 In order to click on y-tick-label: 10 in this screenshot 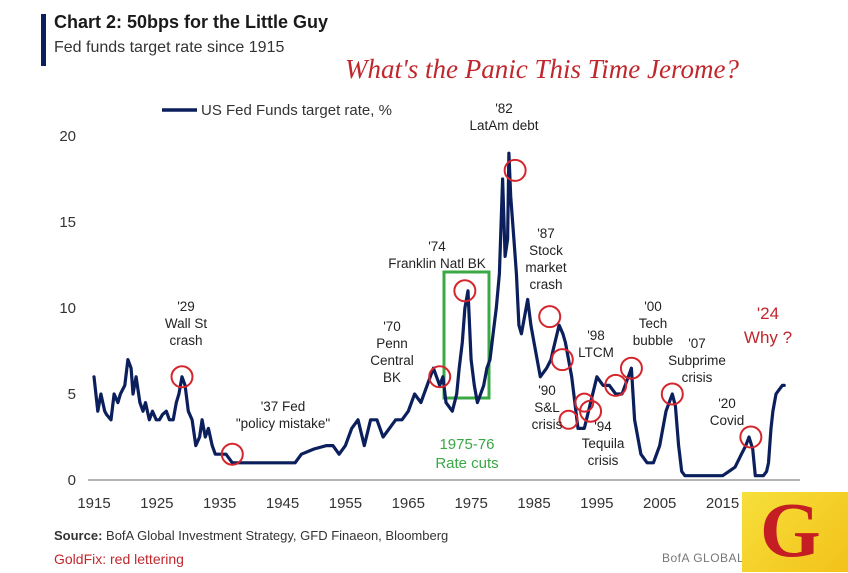, I will do `click(67, 308)`.